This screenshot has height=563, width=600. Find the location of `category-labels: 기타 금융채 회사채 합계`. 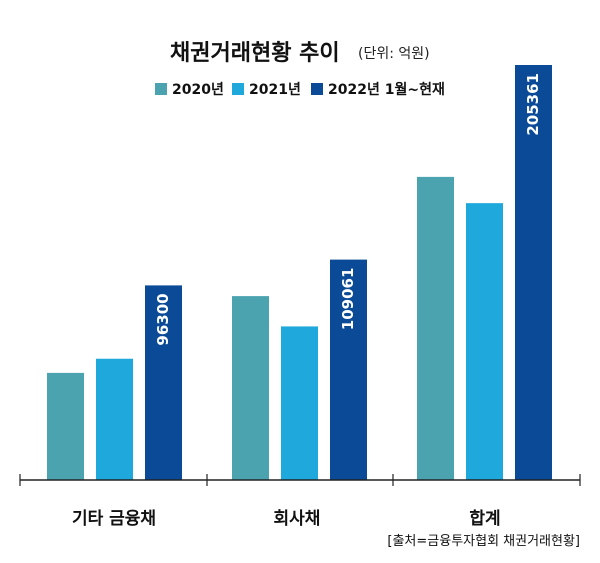

category-labels: 기타 금융채 회사채 합계 is located at coordinates (286, 518).